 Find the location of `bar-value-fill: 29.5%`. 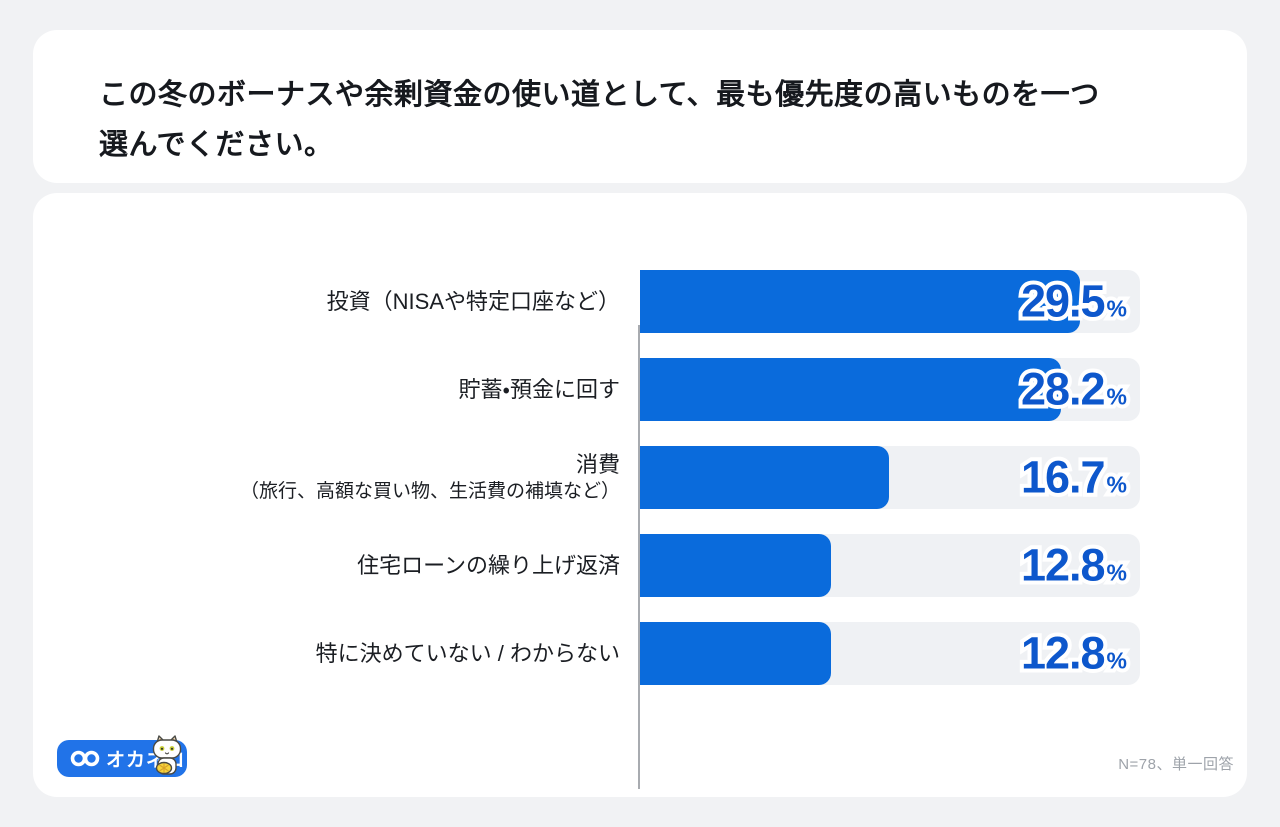

bar-value-fill: 29.5% is located at coordinates (1074, 300).